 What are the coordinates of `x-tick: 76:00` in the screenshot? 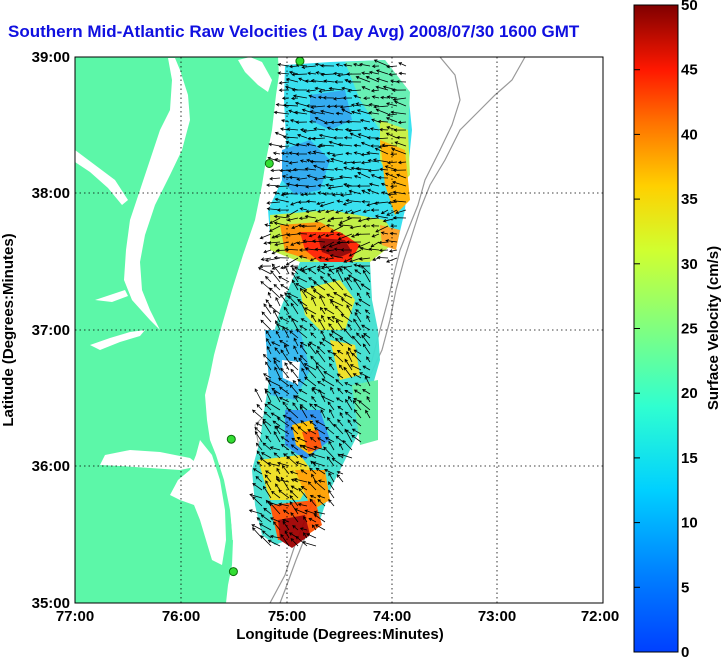 It's located at (181, 616).